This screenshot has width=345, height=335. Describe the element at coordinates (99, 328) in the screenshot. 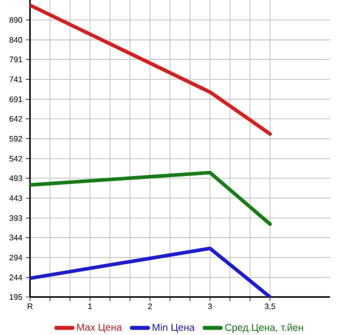

I see `legend-label: Max Цена` at that location.